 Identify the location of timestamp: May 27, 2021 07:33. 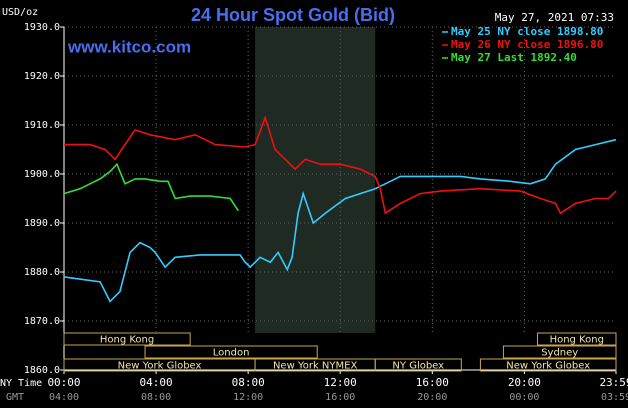
(554, 17).